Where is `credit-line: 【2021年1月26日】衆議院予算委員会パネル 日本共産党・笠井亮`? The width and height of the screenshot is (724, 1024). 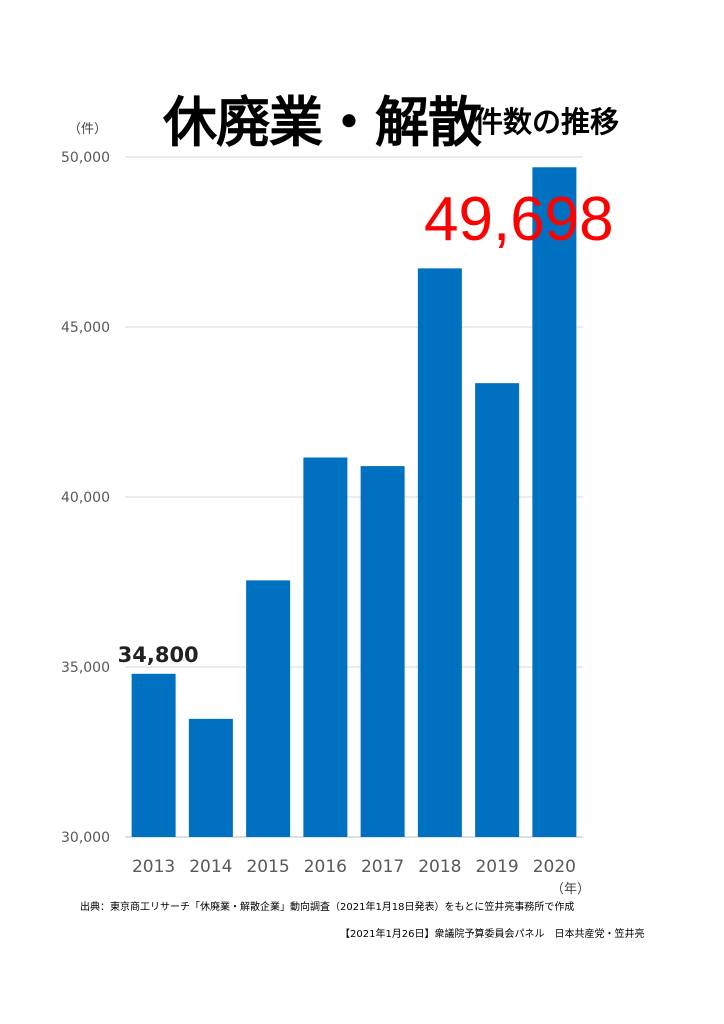
credit-line: 【2021年1月26日】衆議院予算委員会パネル 日本共産党・笠井亮 is located at coordinates (492, 934).